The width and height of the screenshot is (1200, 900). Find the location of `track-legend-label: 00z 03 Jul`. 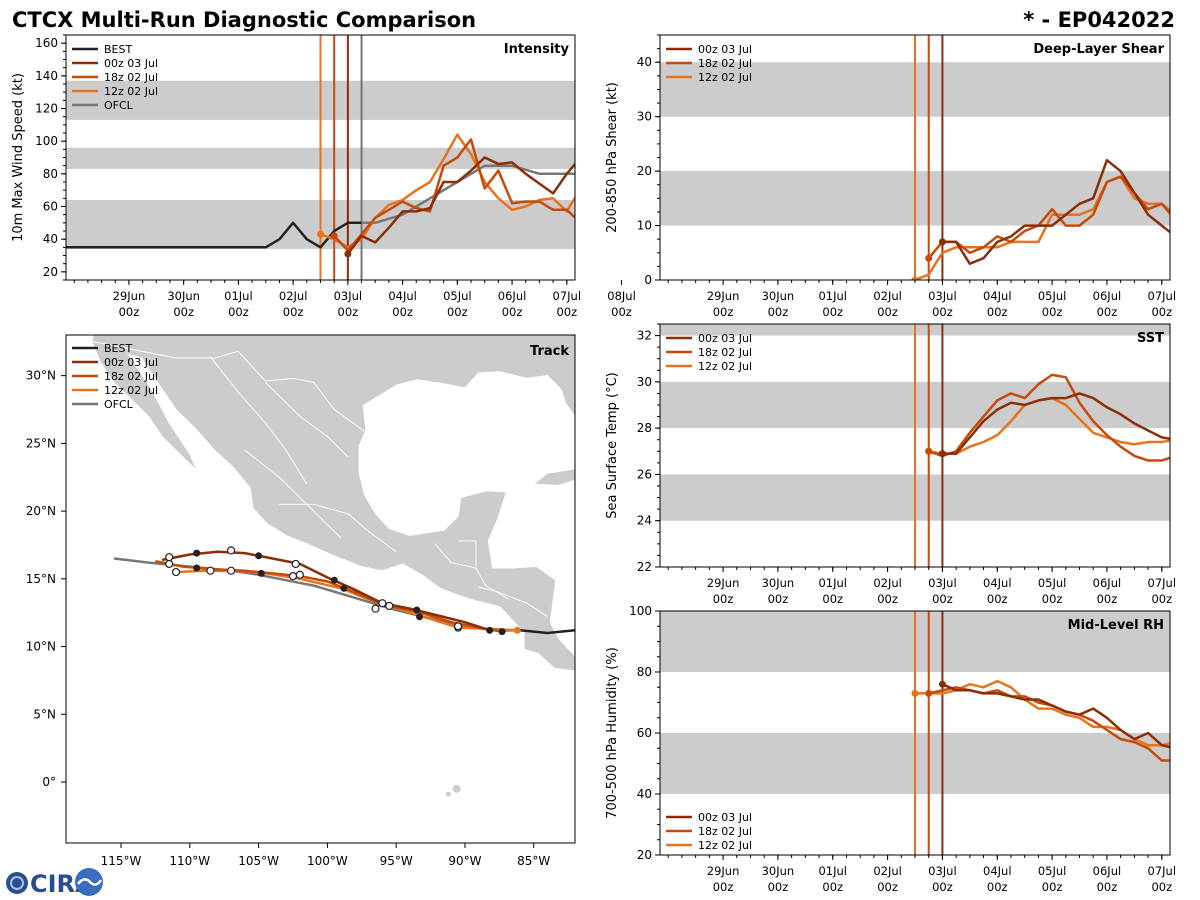

track-legend-label: 00z 03 Jul is located at coordinates (131, 362).